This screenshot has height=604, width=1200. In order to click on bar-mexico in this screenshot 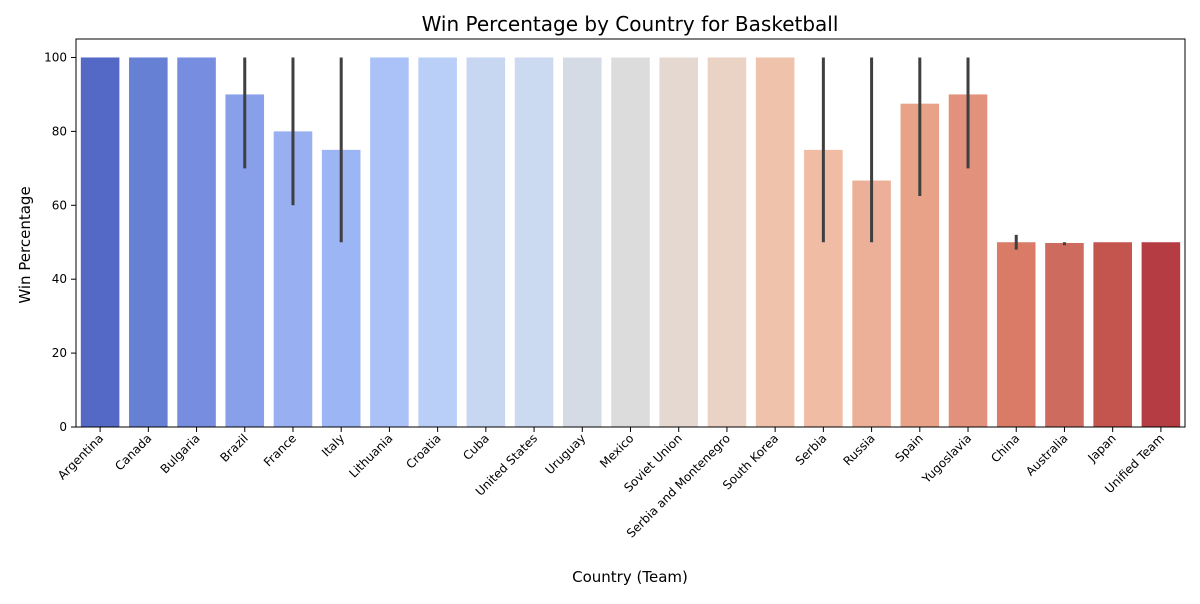, I will do `click(630, 242)`.